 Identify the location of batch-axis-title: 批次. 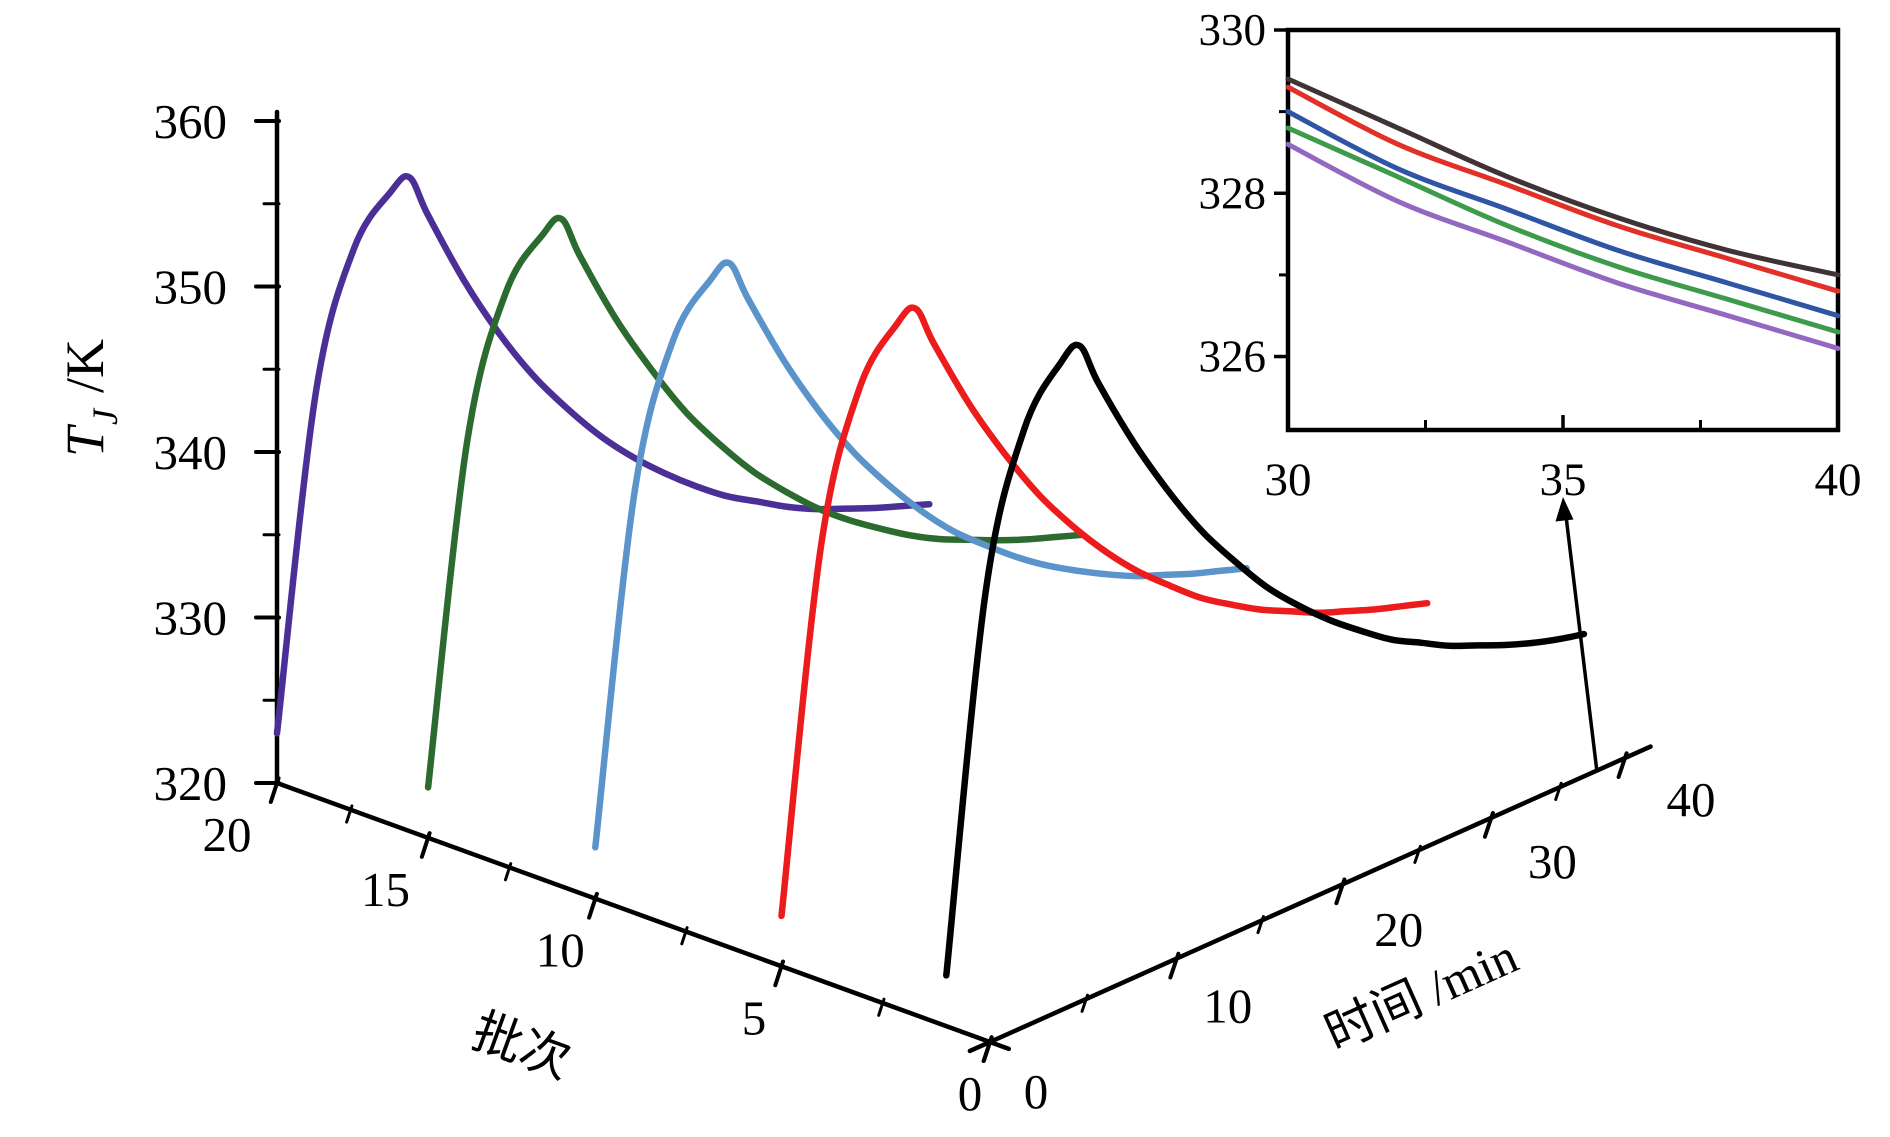
(521, 1046).